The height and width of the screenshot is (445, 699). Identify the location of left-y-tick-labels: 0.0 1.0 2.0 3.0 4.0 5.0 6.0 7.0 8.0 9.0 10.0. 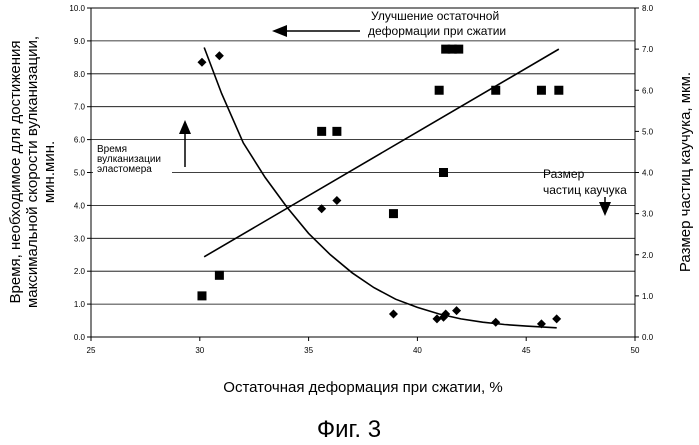
(77, 173).